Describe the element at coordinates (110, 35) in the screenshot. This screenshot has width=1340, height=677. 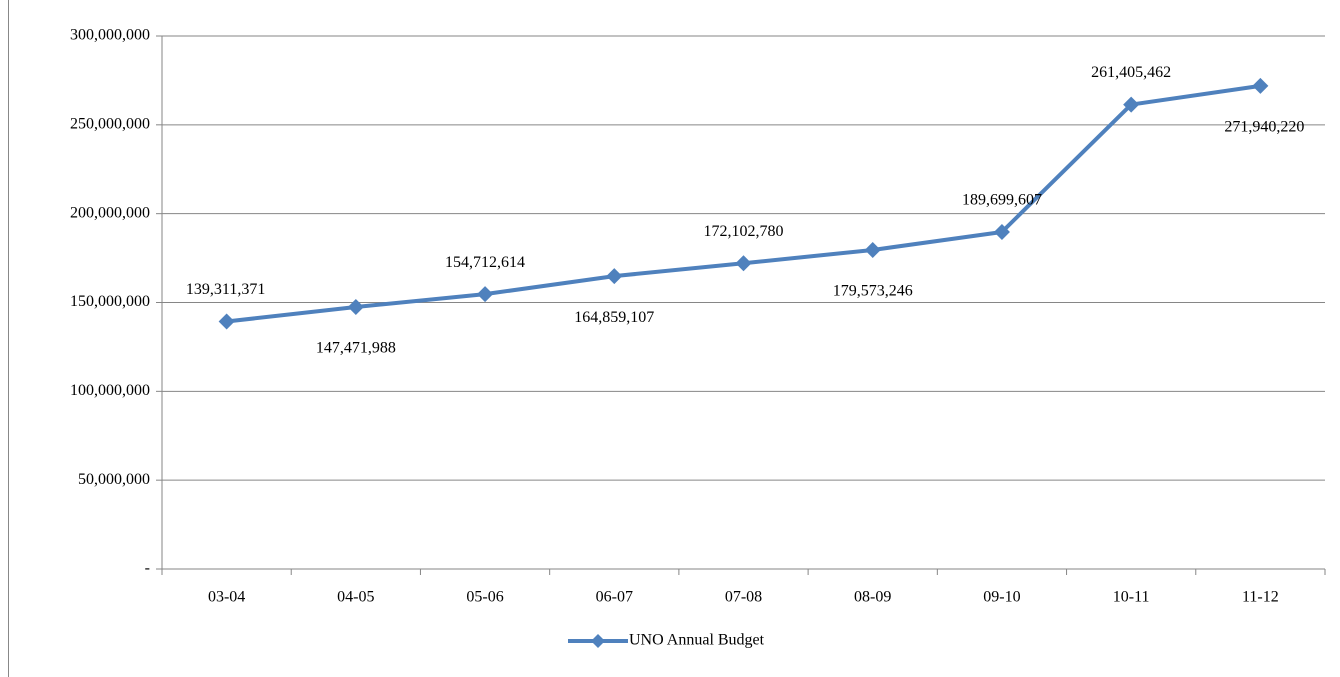
I see `y-tick-label: 300,000,000` at that location.